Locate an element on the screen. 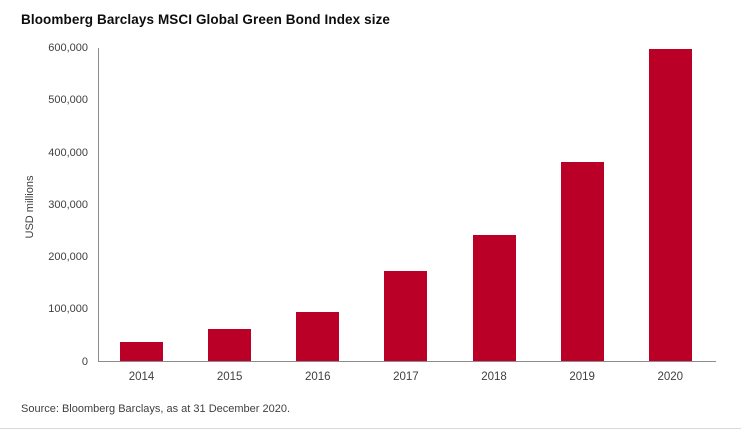 Image resolution: width=741 pixels, height=429 pixels. bar-2014 is located at coordinates (141, 352).